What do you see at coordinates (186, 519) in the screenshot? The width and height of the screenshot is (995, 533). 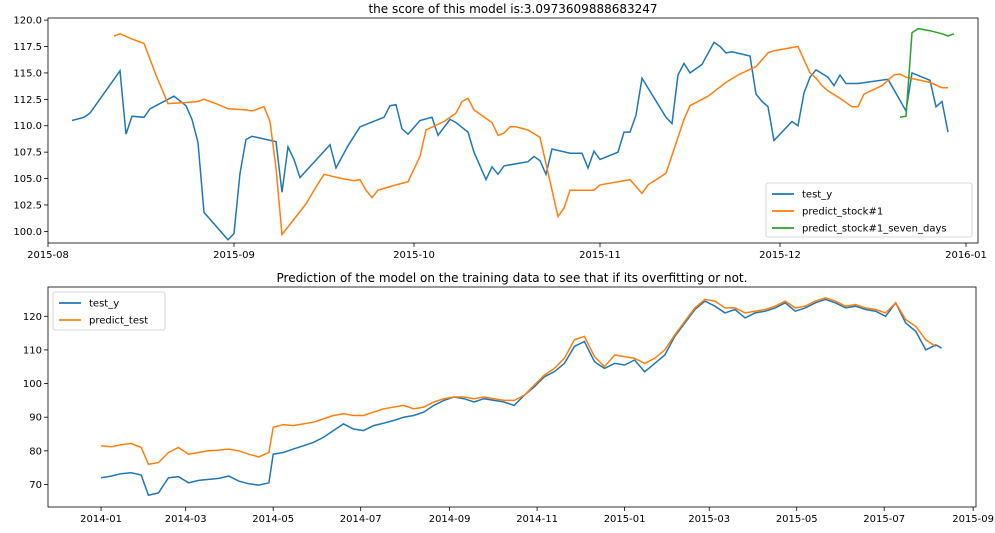 I see `x-tick-label: 2014-03` at bounding box center [186, 519].